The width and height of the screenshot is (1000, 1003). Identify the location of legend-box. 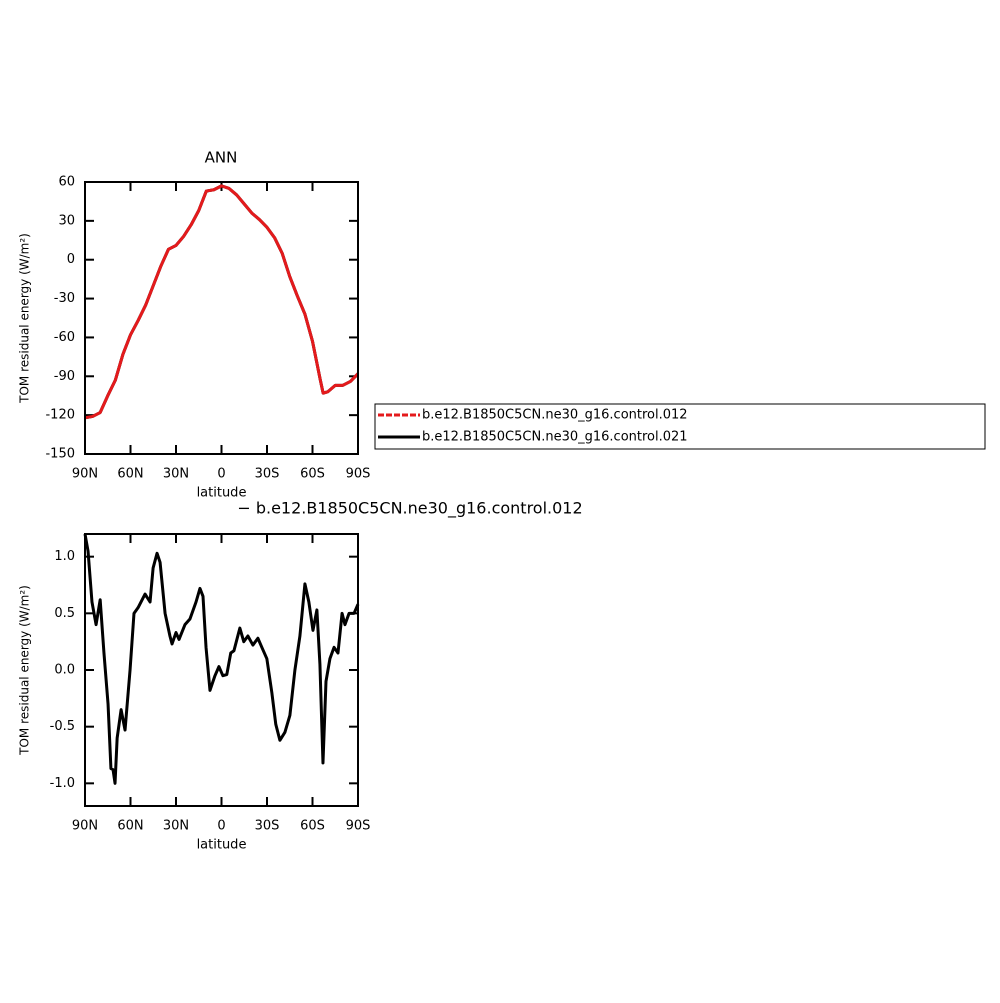
(680, 426).